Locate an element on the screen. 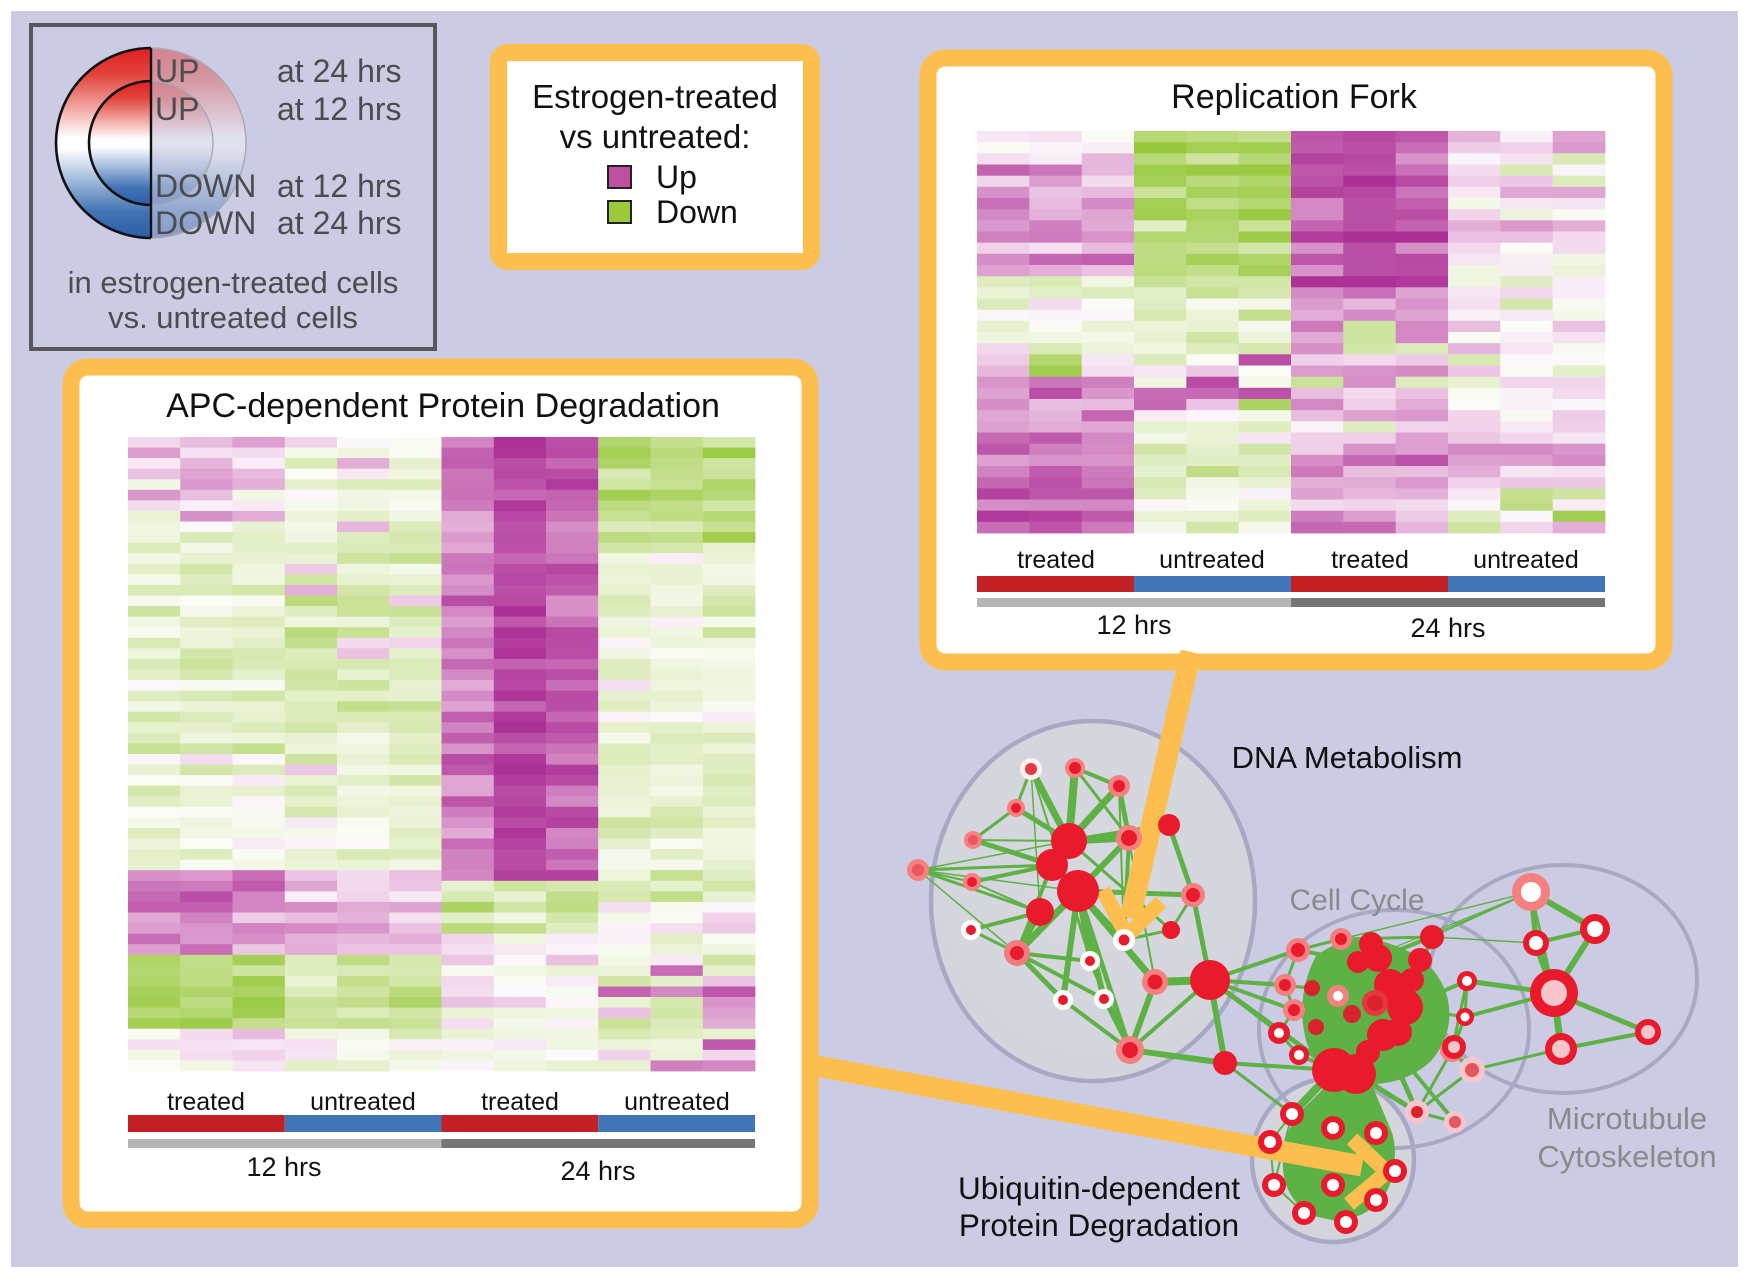 Image resolution: width=1750 pixels, height=1279 pixels. svg-text: Down is located at coordinates (697, 212).